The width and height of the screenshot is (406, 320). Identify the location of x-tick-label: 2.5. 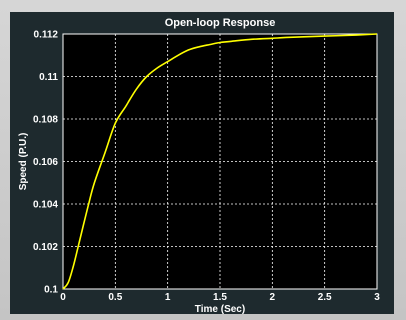
(325, 297).